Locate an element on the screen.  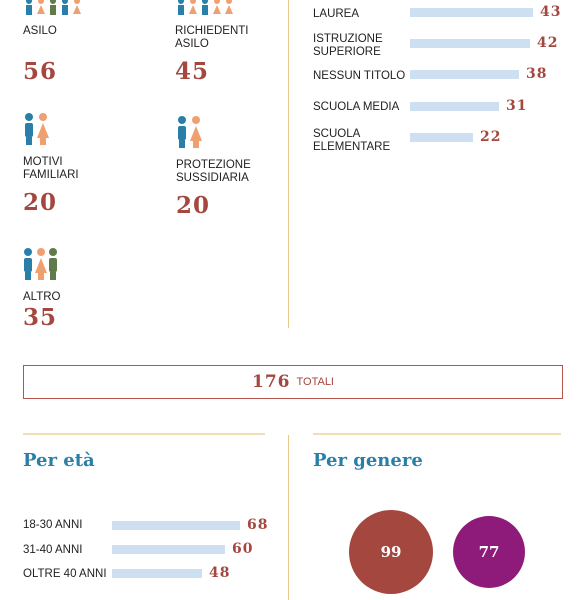
education-label: NESSUN TITOLO is located at coordinates (359, 76).